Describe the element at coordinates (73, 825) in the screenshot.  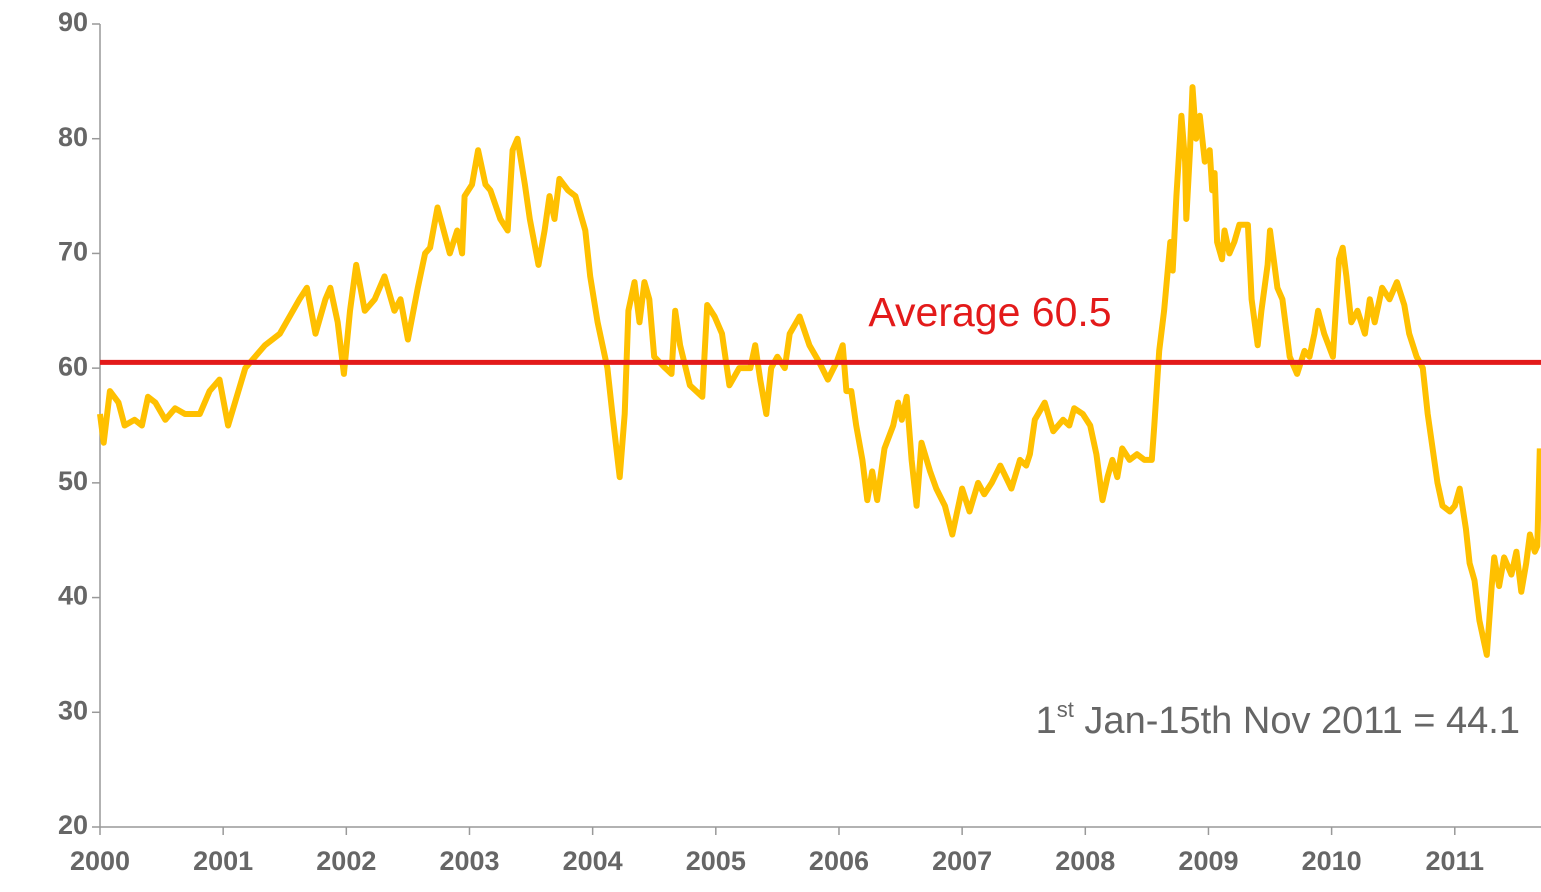
I see `y-tick-label: 20` at that location.